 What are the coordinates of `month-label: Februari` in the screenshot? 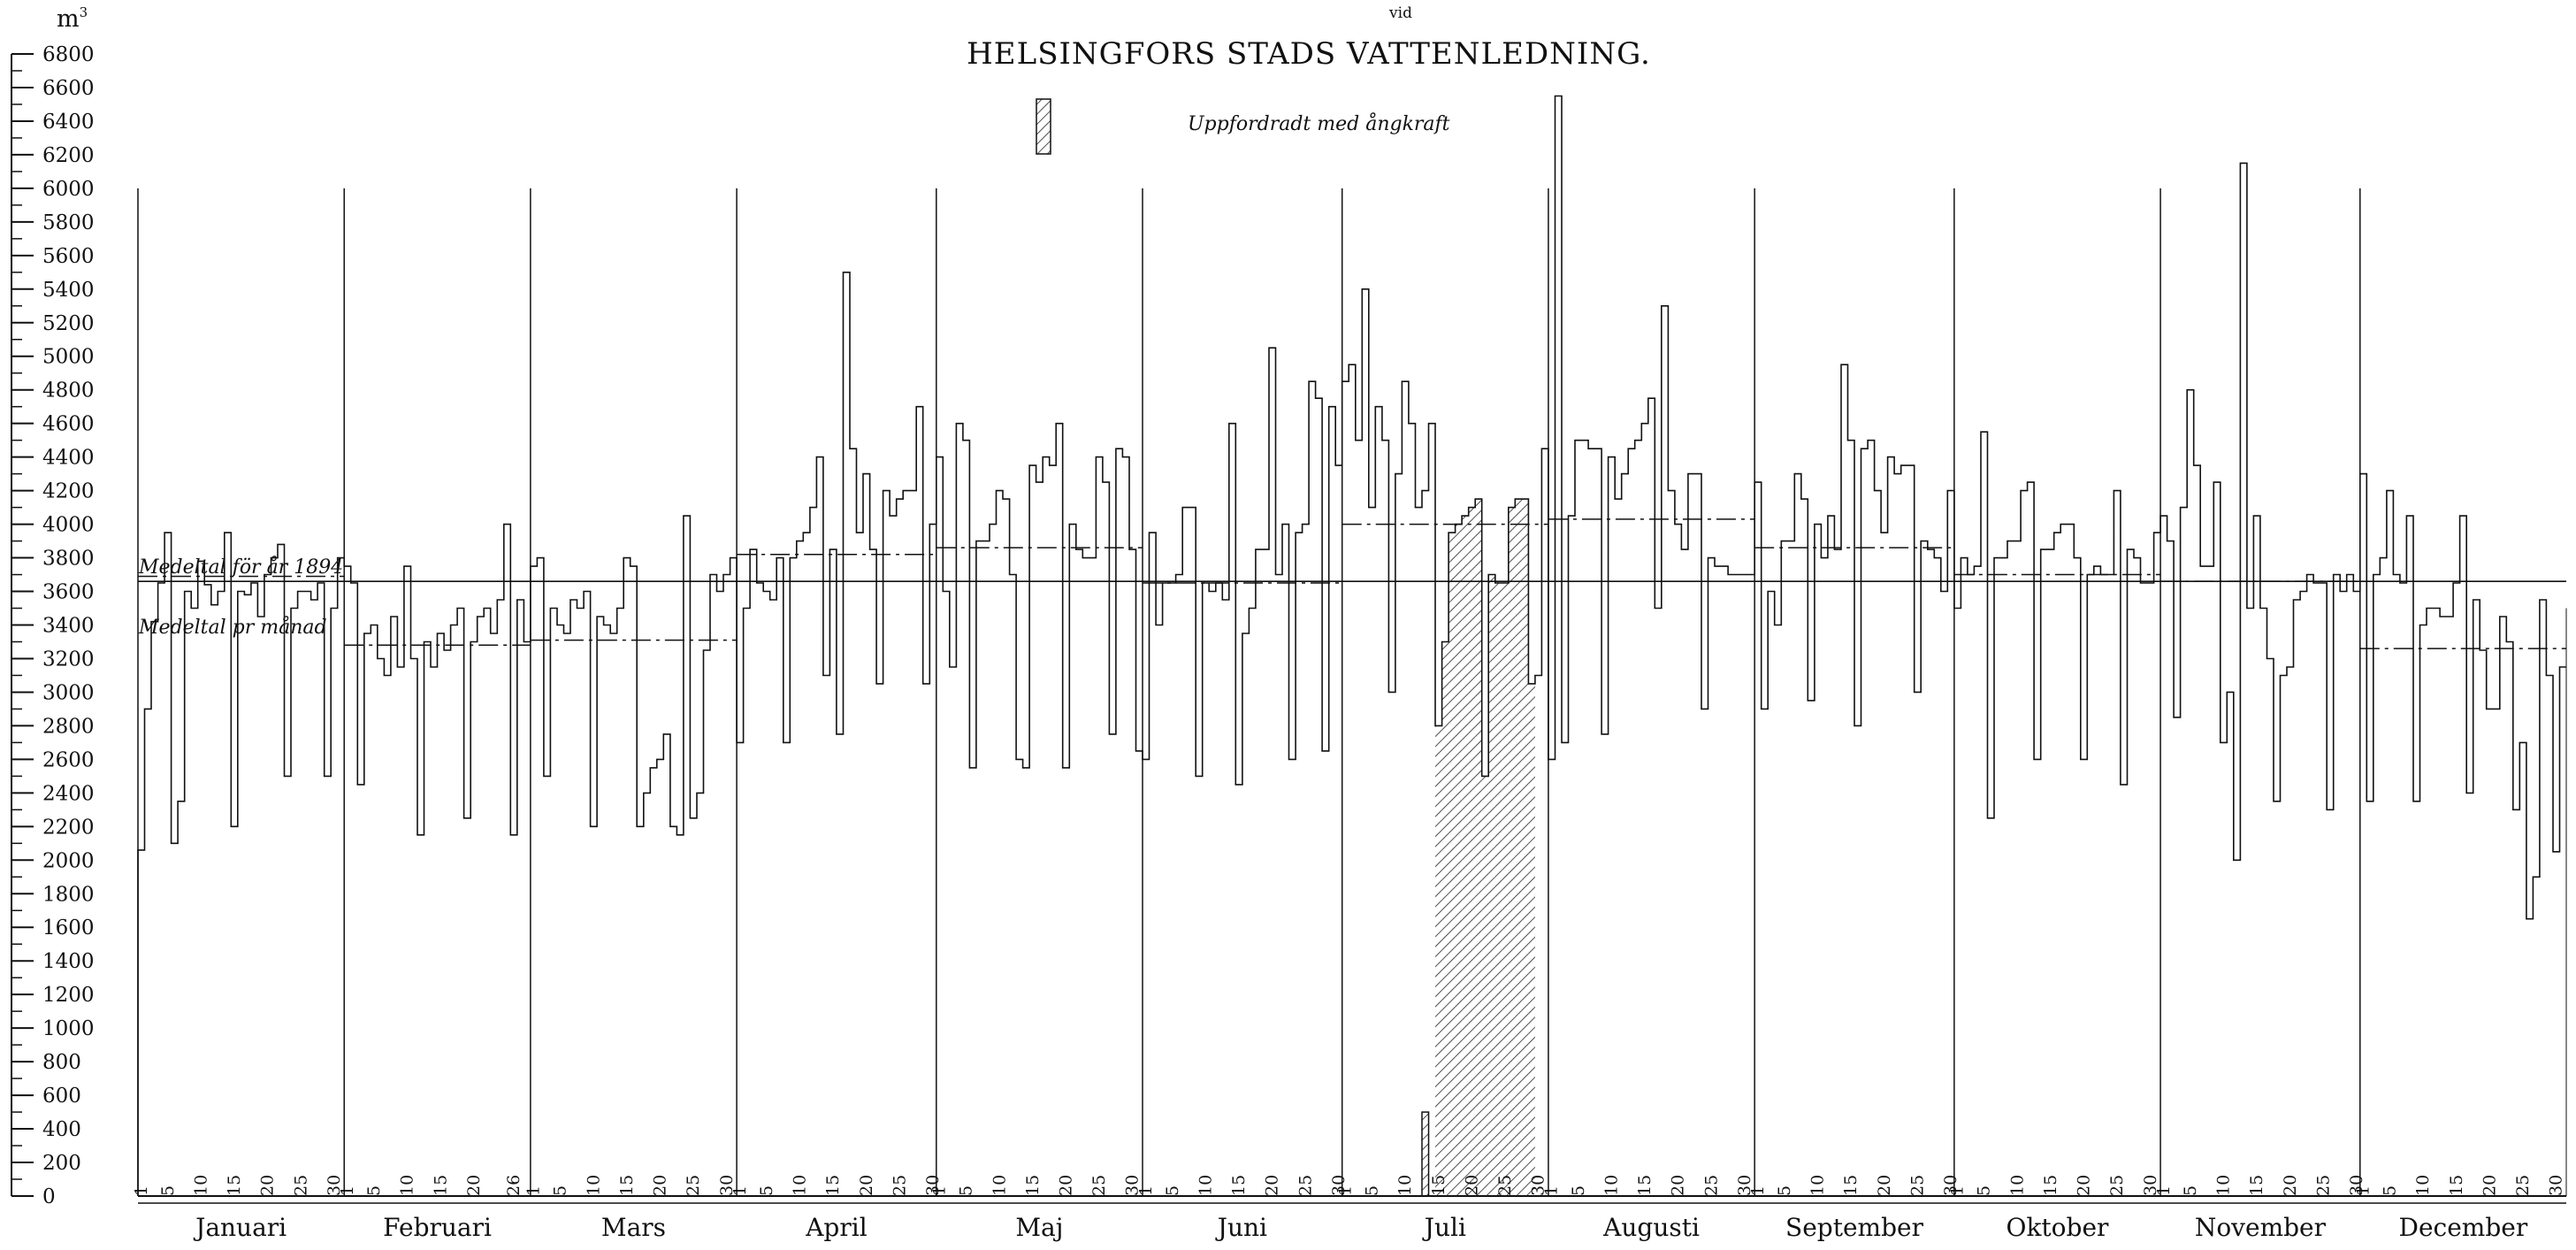 It's located at (438, 1227).